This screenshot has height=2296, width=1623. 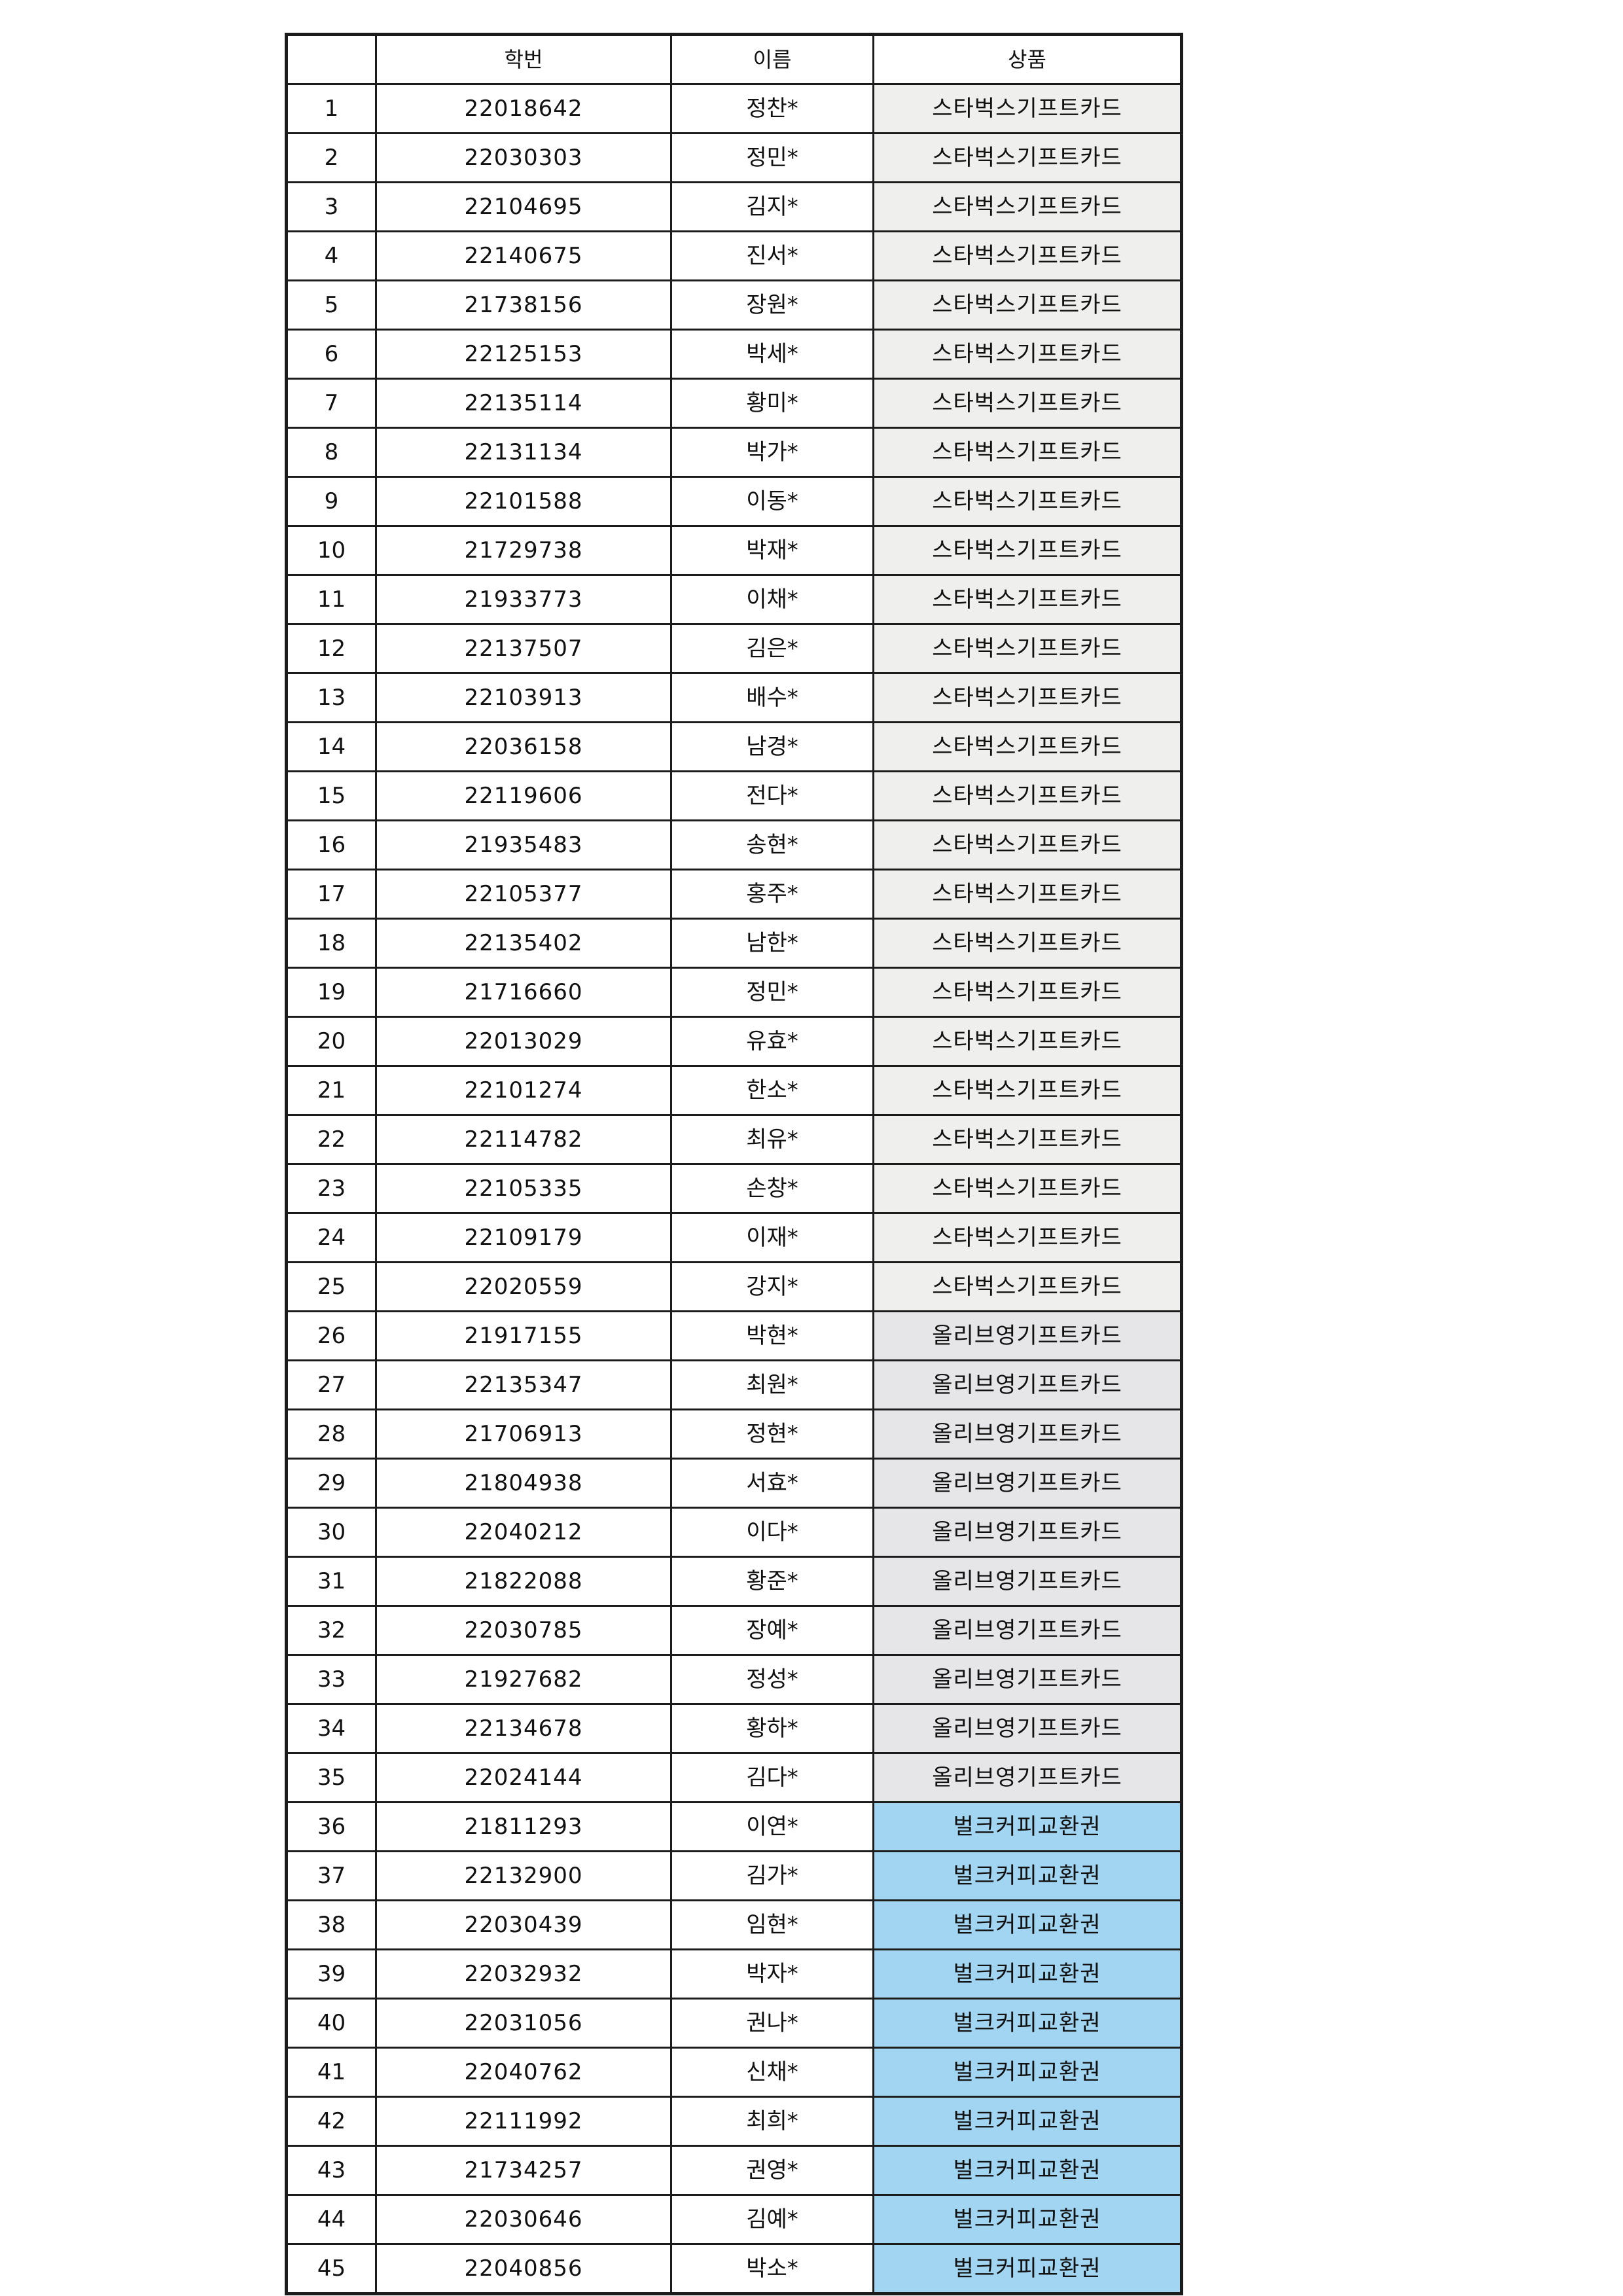 What do you see at coordinates (331, 1924) in the screenshot?
I see `row-number: 38` at bounding box center [331, 1924].